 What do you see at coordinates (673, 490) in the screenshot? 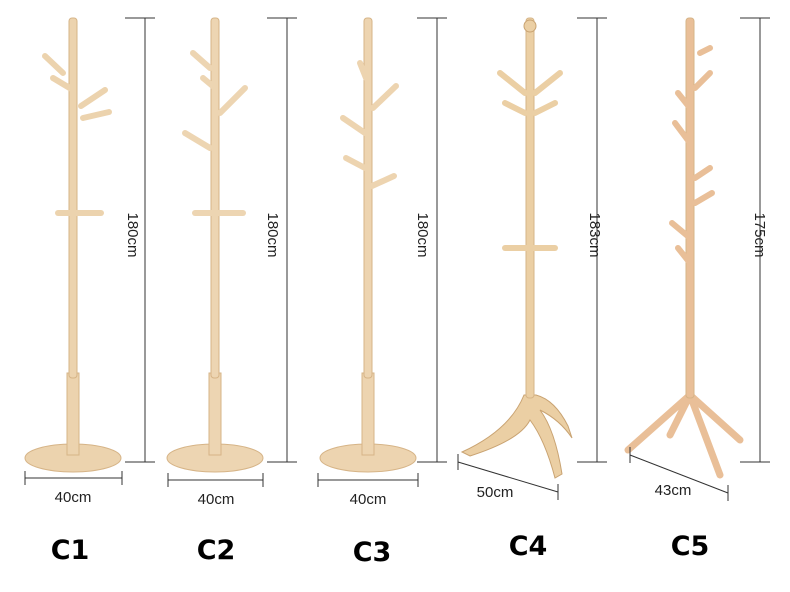
I see `width-label: 43cm` at bounding box center [673, 490].